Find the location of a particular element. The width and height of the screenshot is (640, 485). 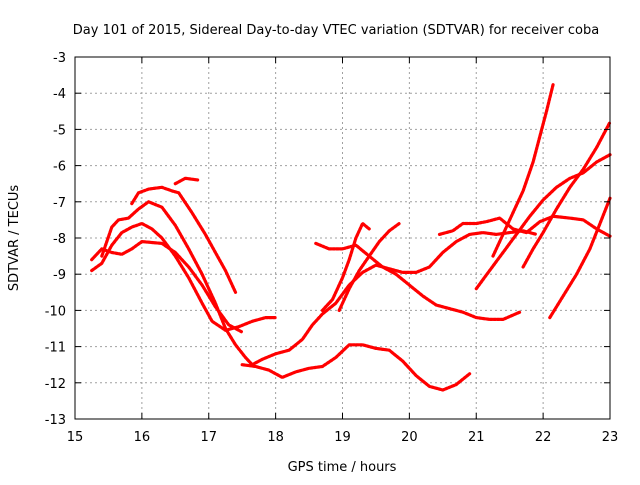

y-tick-label: -6 is located at coordinates (59, 167).